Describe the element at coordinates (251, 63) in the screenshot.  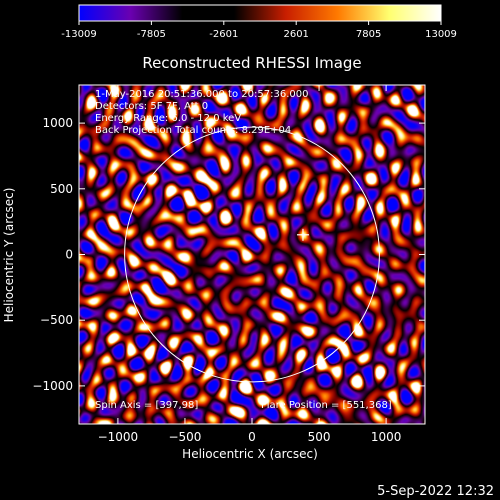
I see `chart-title: Reconstructed RHESSI Image` at that location.